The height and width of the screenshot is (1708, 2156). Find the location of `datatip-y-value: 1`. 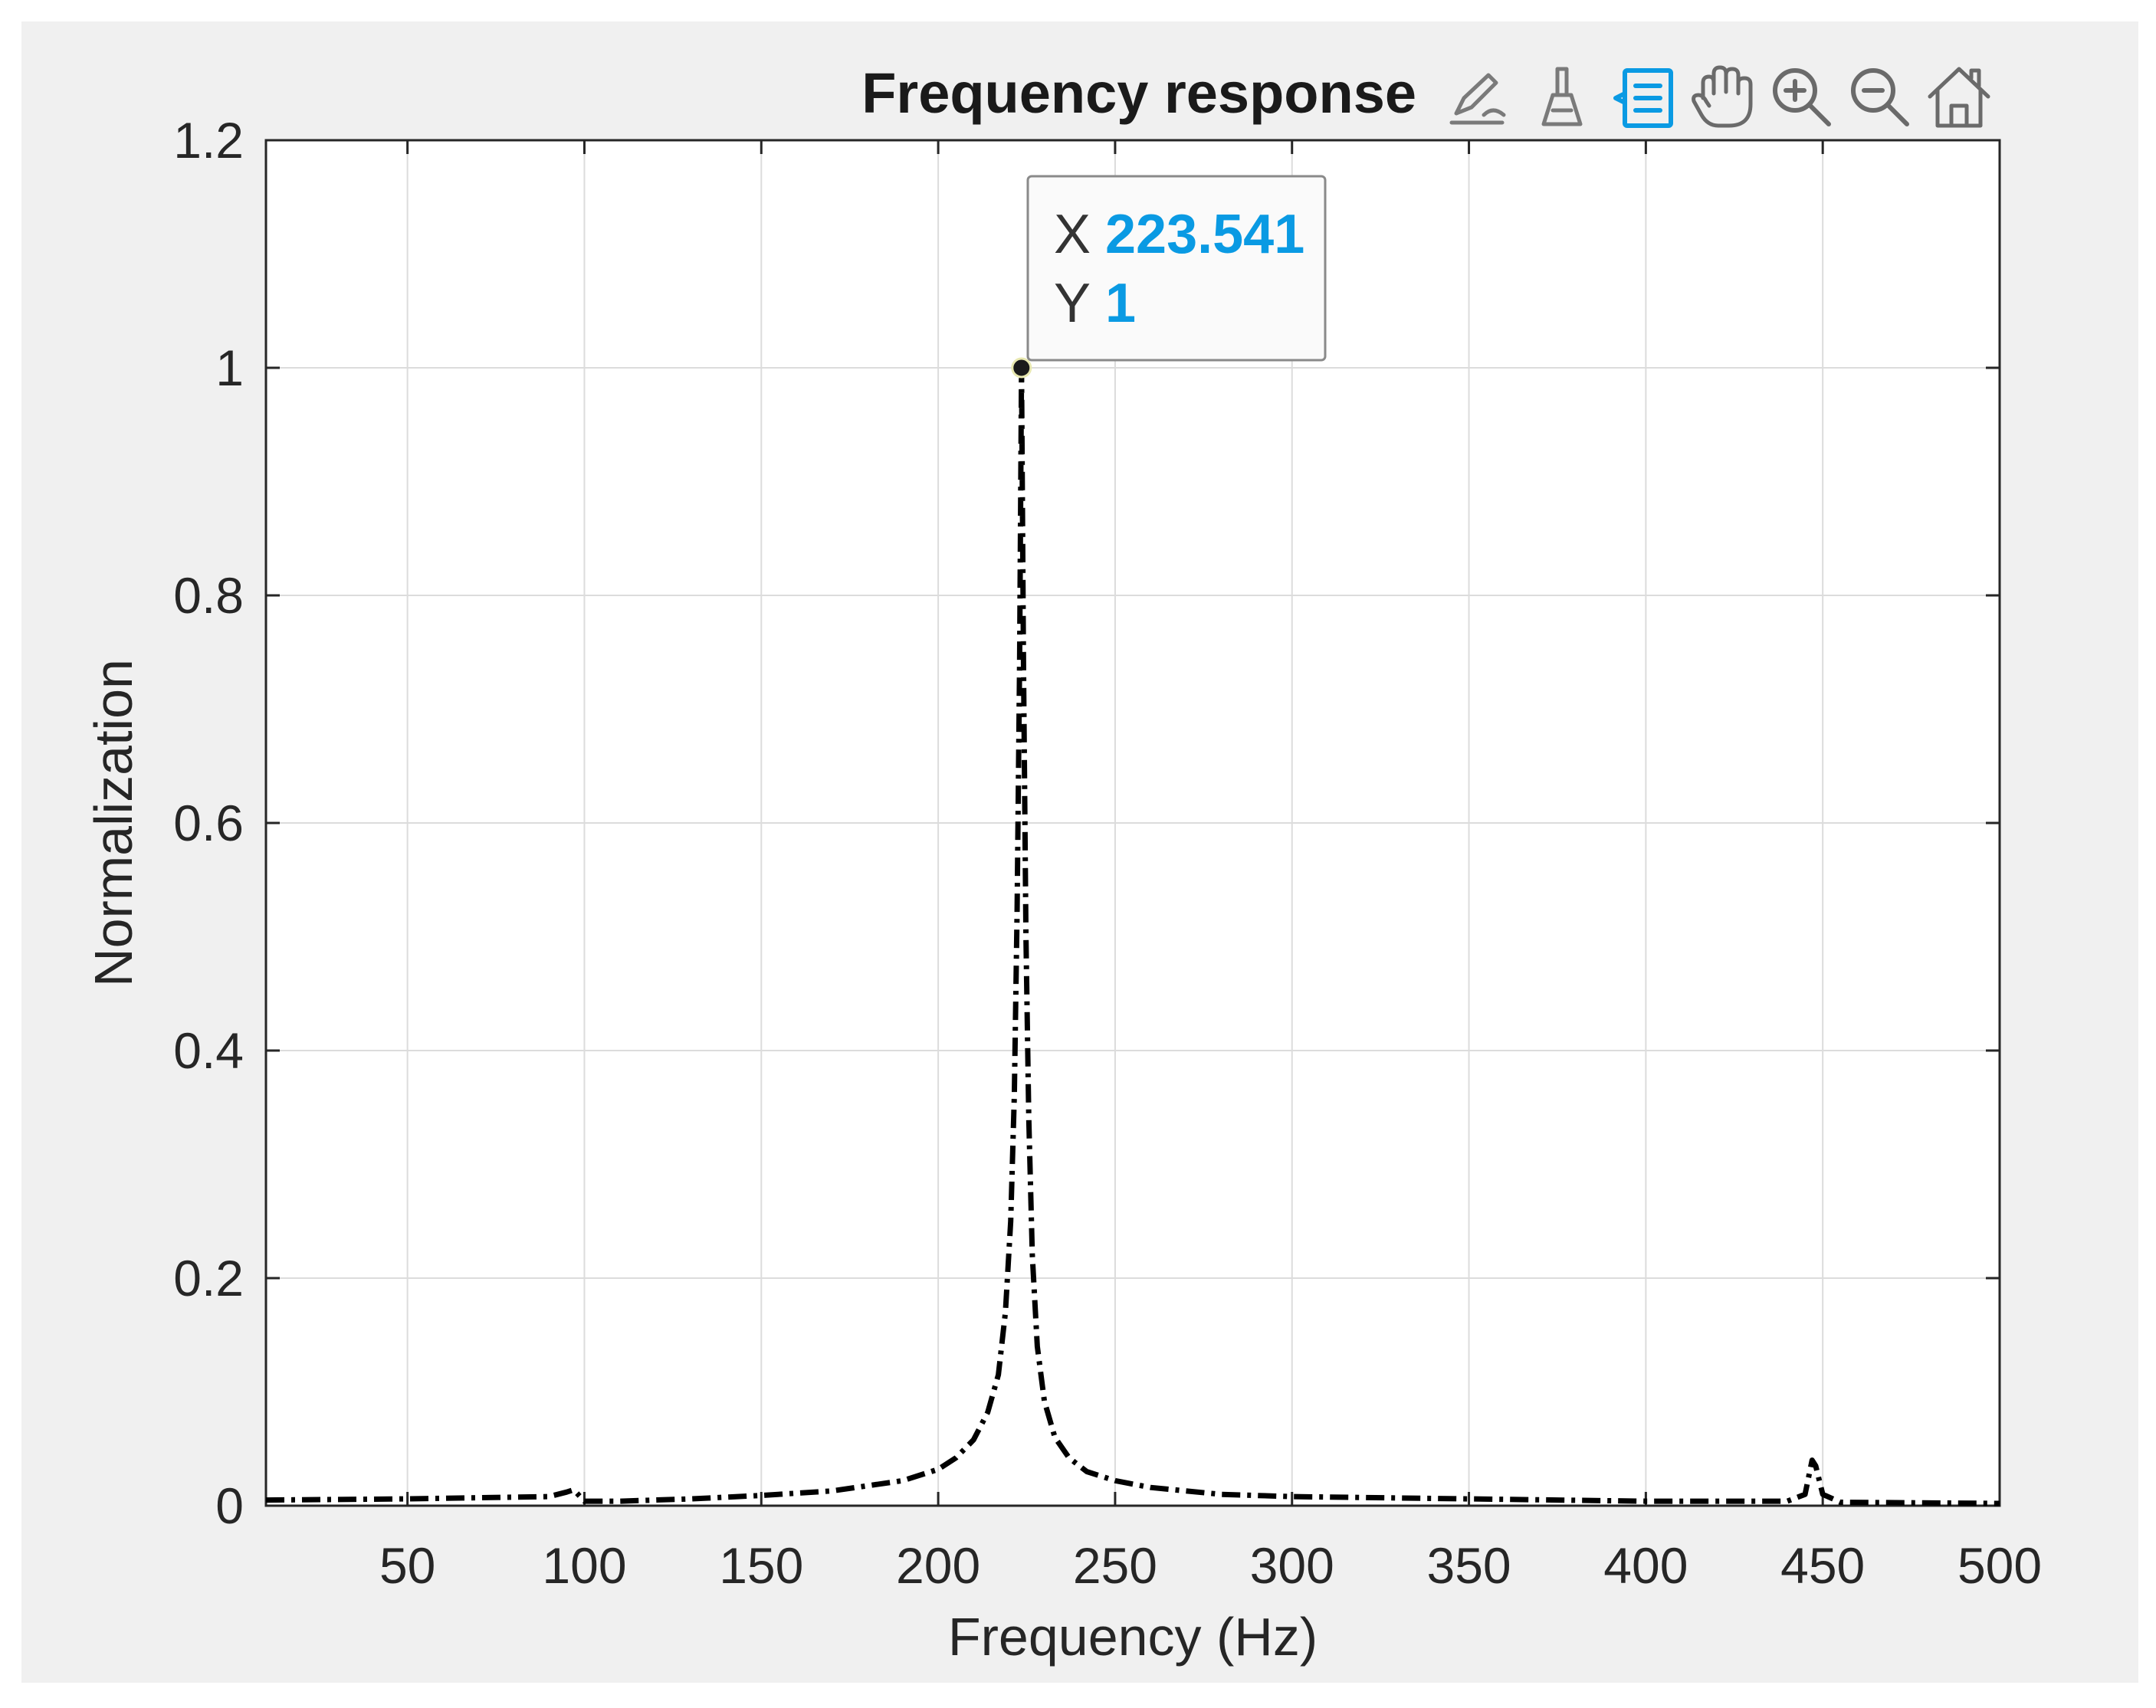

datatip-y-value: 1 is located at coordinates (1120, 303).